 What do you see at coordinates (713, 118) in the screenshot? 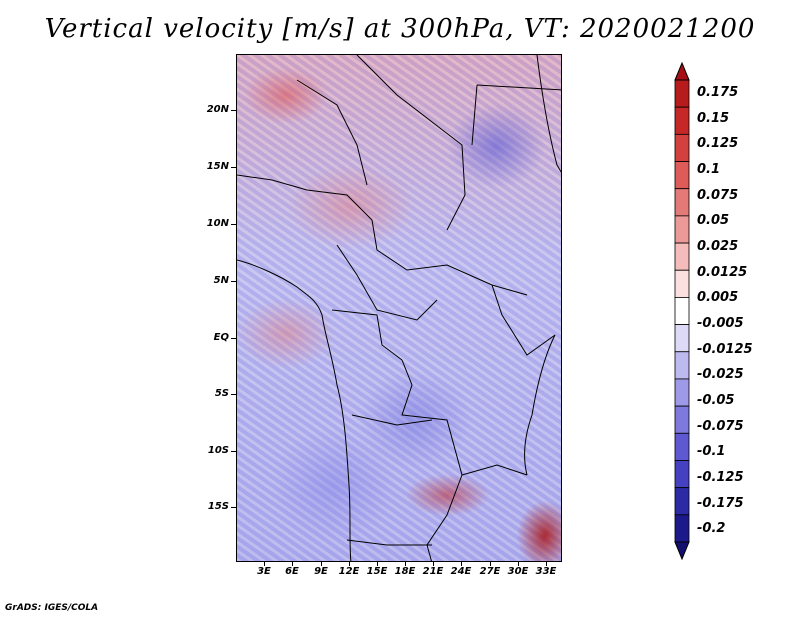
I see `colorbar-label: 0.15` at bounding box center [713, 118].